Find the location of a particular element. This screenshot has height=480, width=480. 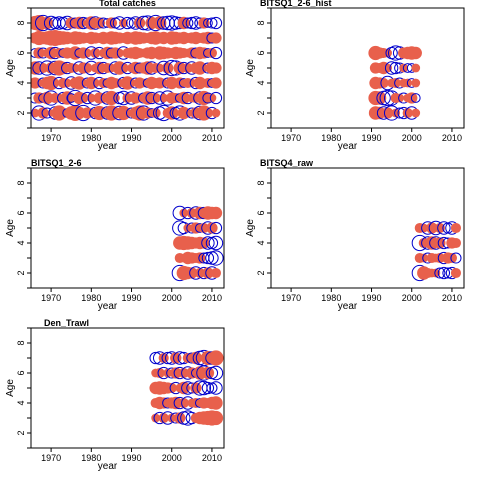

plot-frame is located at coordinates (367, 68).